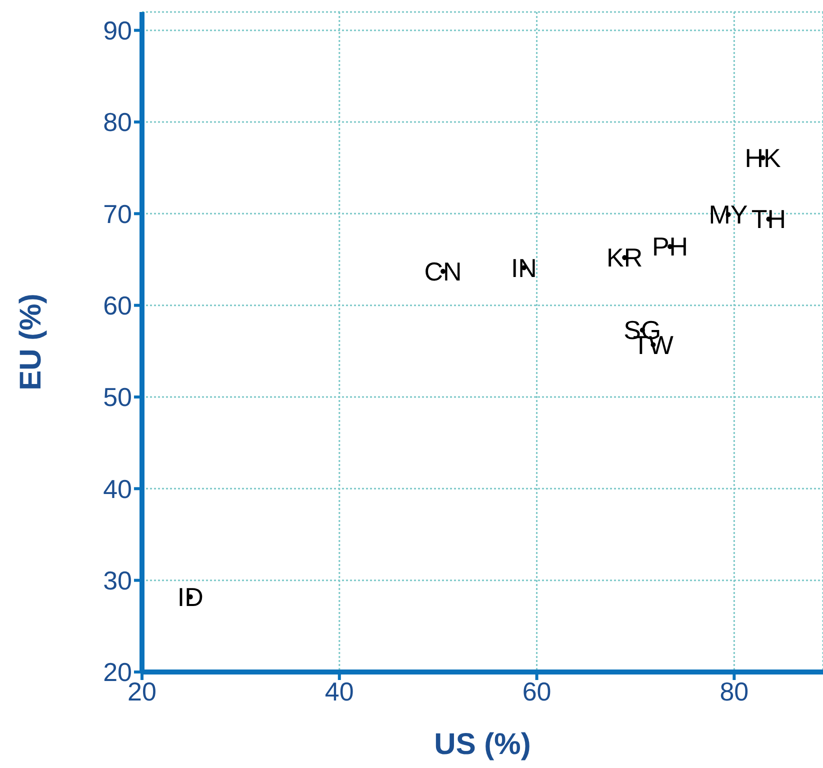 Image resolution: width=823 pixels, height=768 pixels. What do you see at coordinates (728, 215) in the screenshot?
I see `data-label: MY` at bounding box center [728, 215].